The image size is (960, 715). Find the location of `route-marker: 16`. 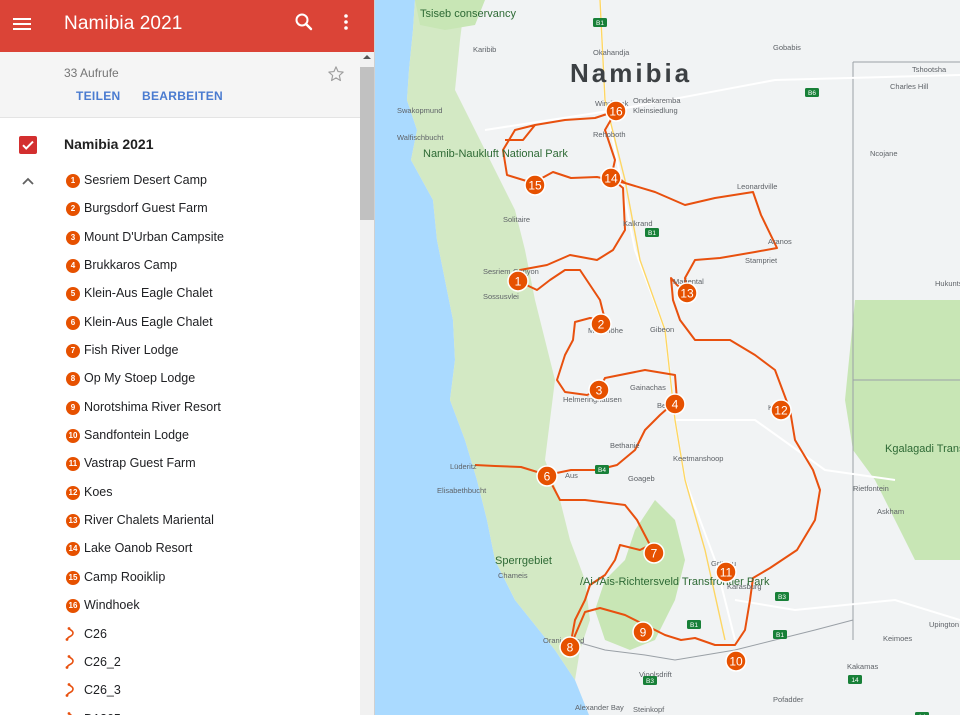

route-marker: 16 is located at coordinates (616, 111).